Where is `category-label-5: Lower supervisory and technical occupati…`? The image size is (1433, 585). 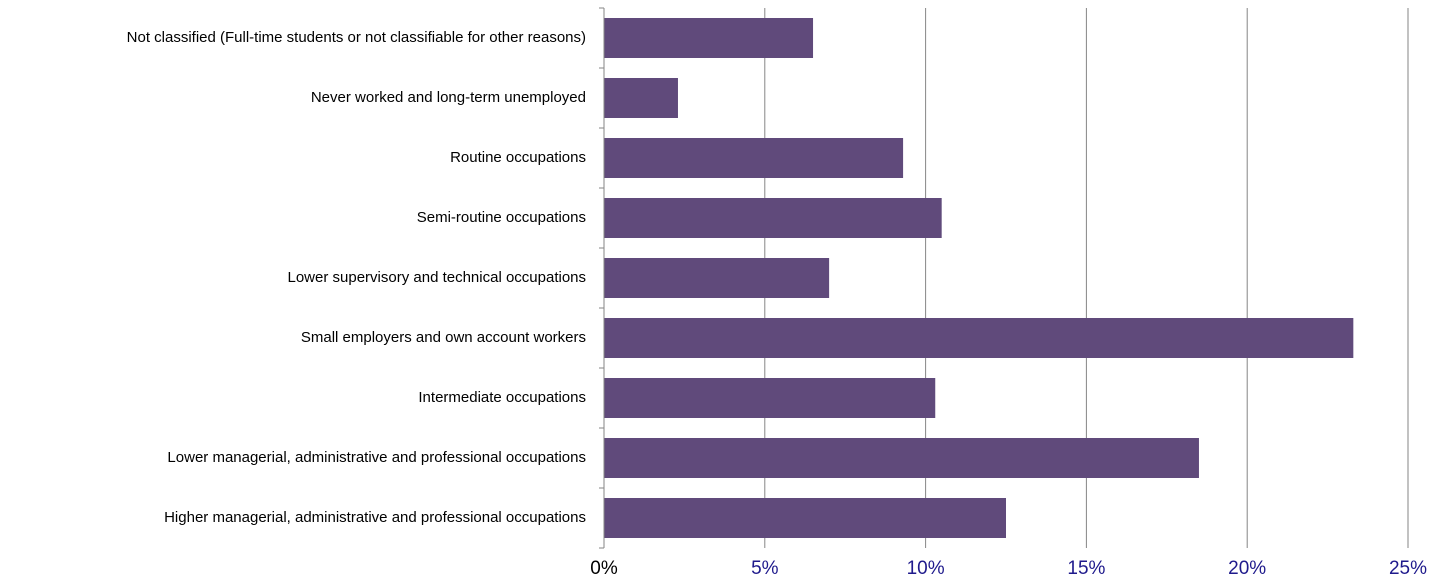 category-label-5: Lower supervisory and technical occupati… is located at coordinates (437, 277).